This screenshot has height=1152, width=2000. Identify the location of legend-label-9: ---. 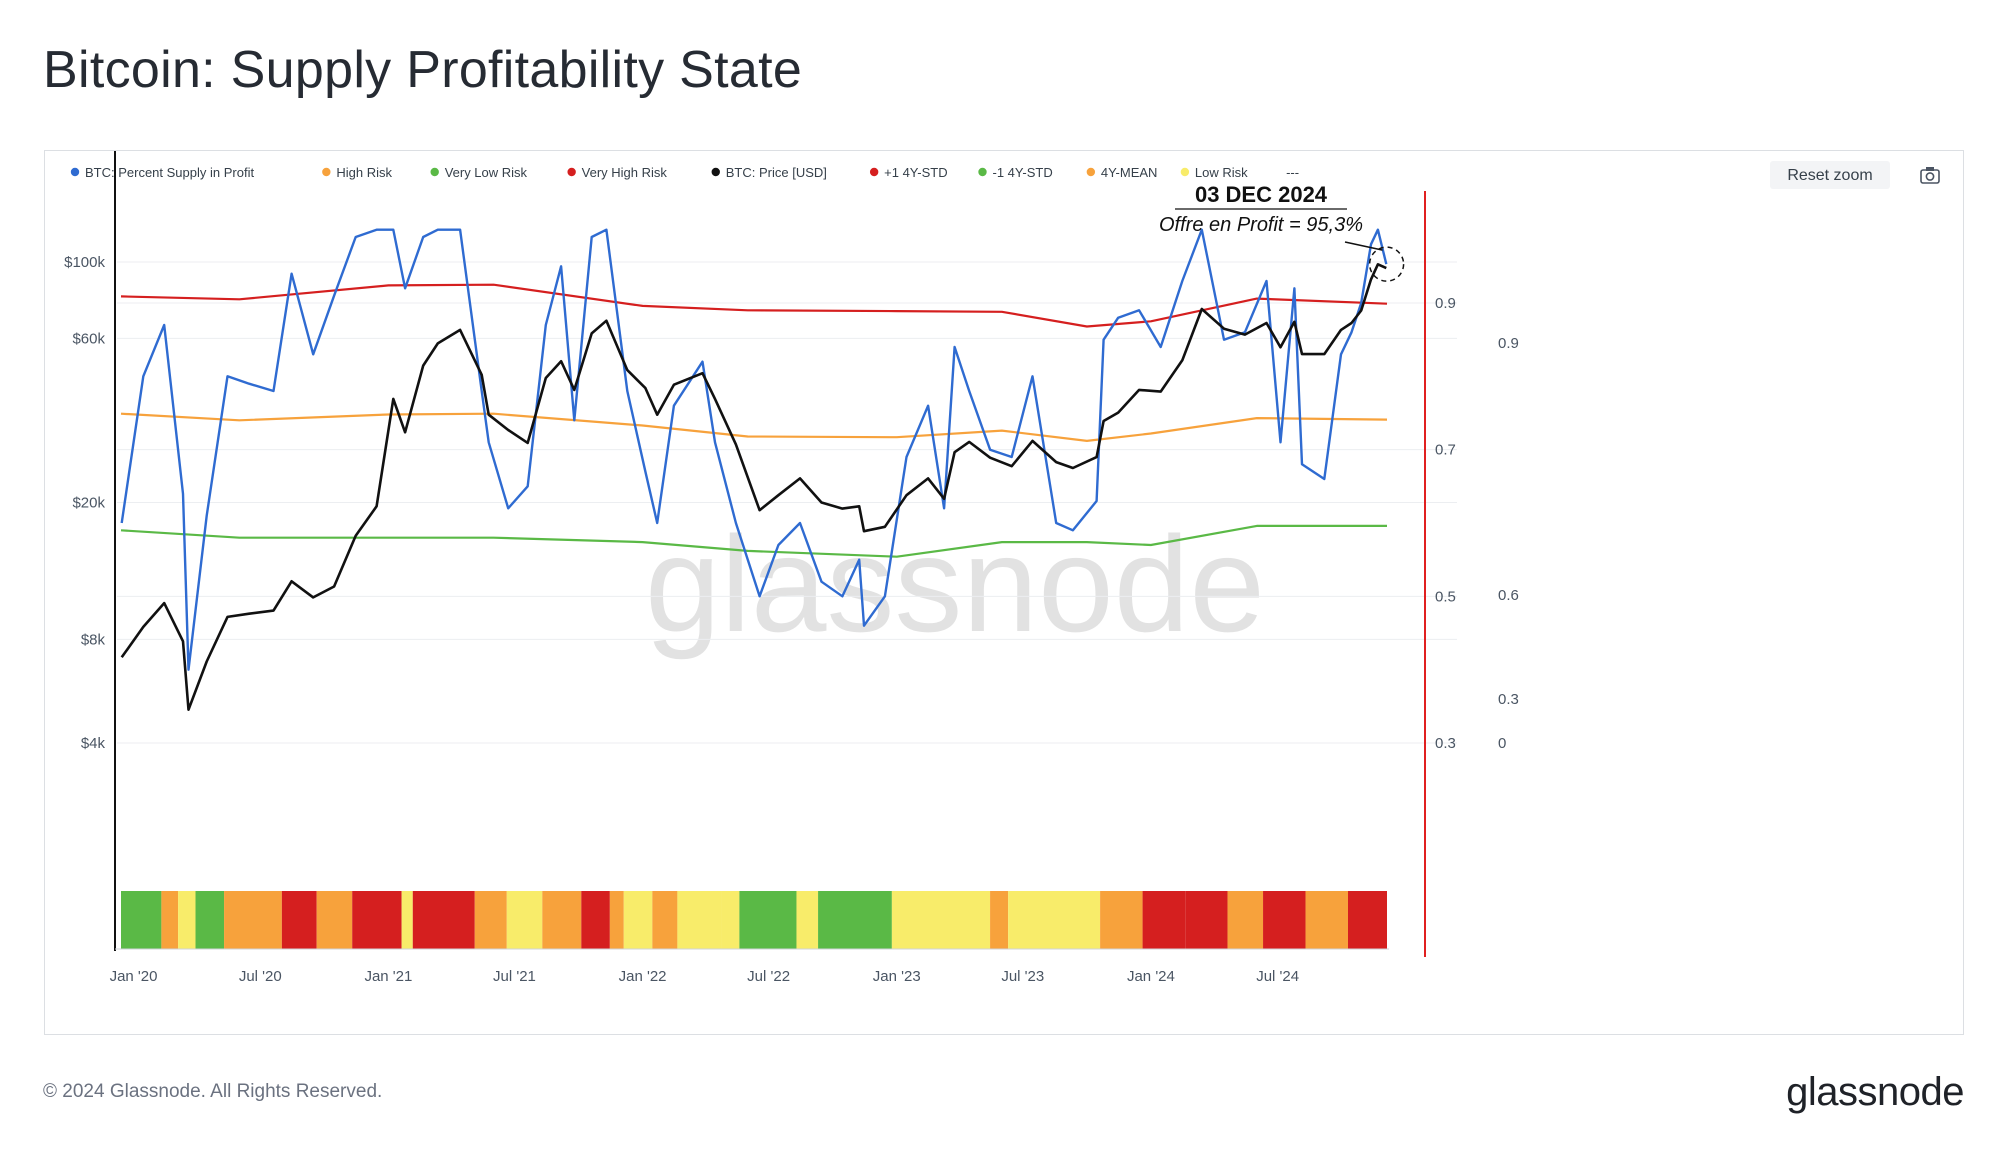
(1292, 172).